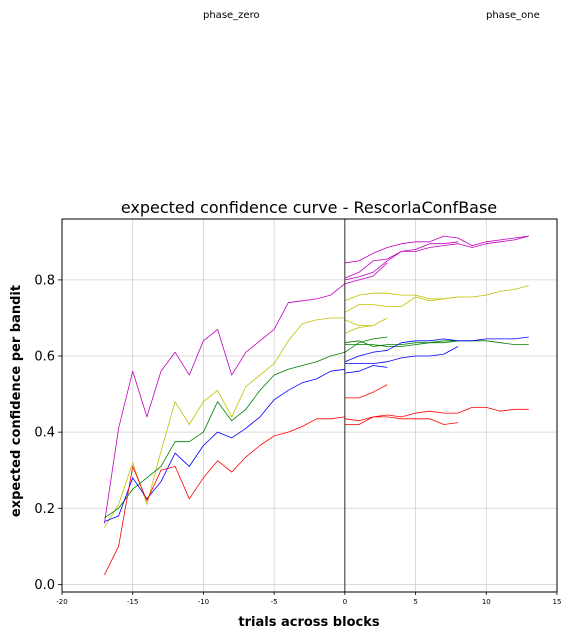  What do you see at coordinates (44, 509) in the screenshot?
I see `y-tick-label: 0.2` at bounding box center [44, 509].